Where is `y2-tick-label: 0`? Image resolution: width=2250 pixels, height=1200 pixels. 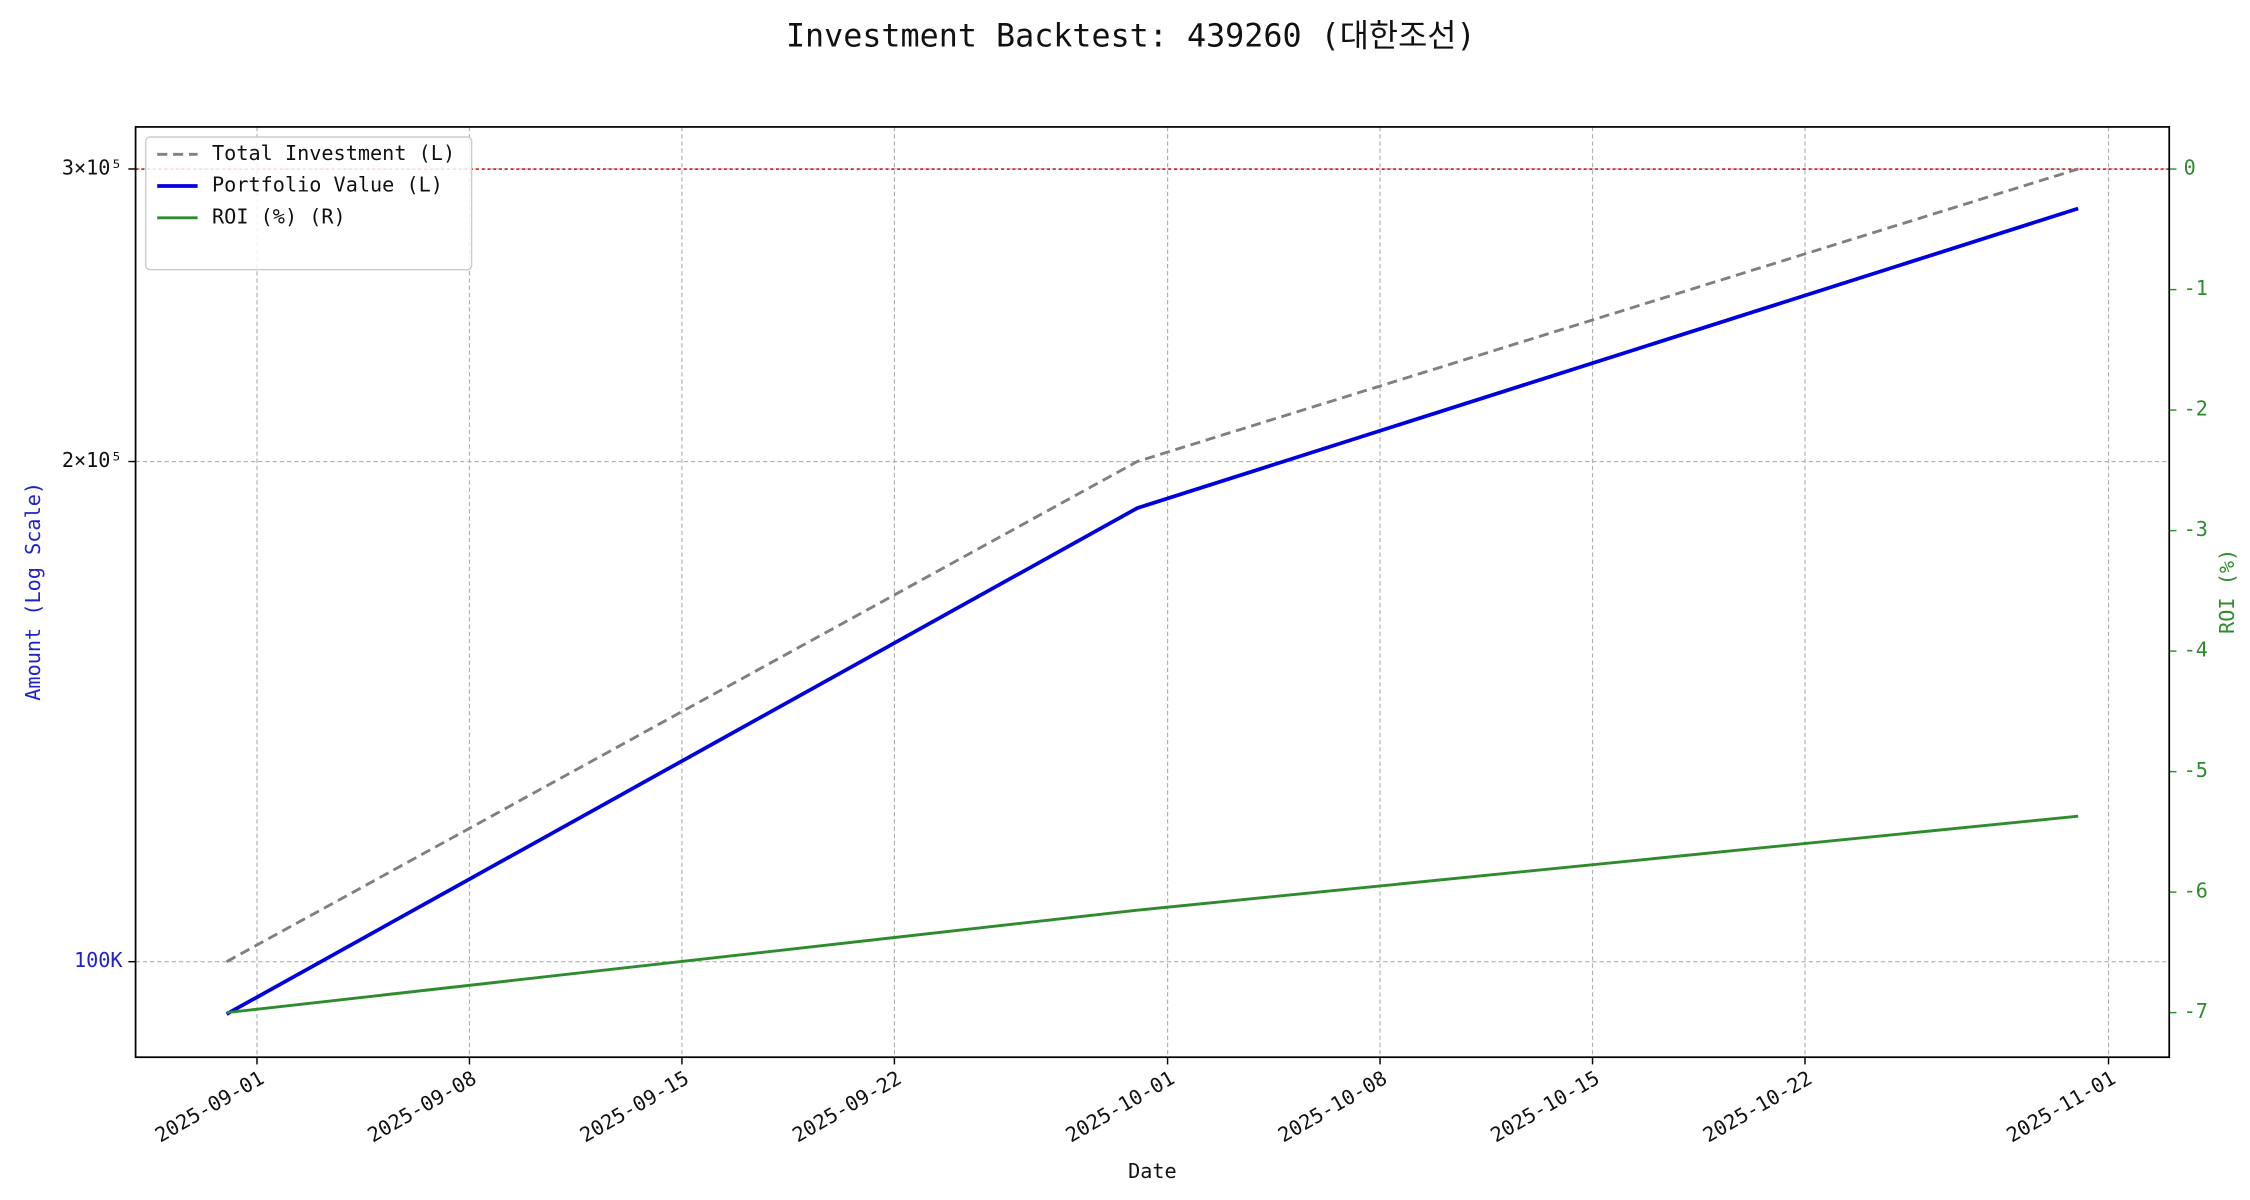 y2-tick-label: 0 is located at coordinates (2190, 168).